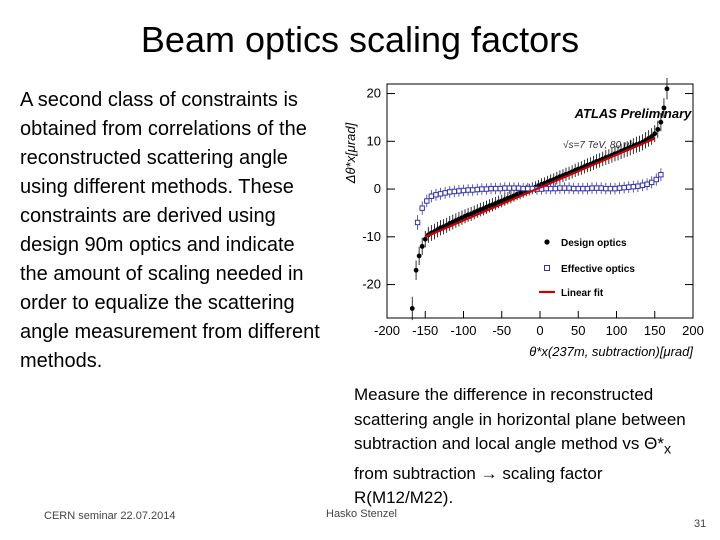 The image size is (720, 540). Describe the element at coordinates (425, 330) in the screenshot. I see `x-tick-label: -150` at that location.